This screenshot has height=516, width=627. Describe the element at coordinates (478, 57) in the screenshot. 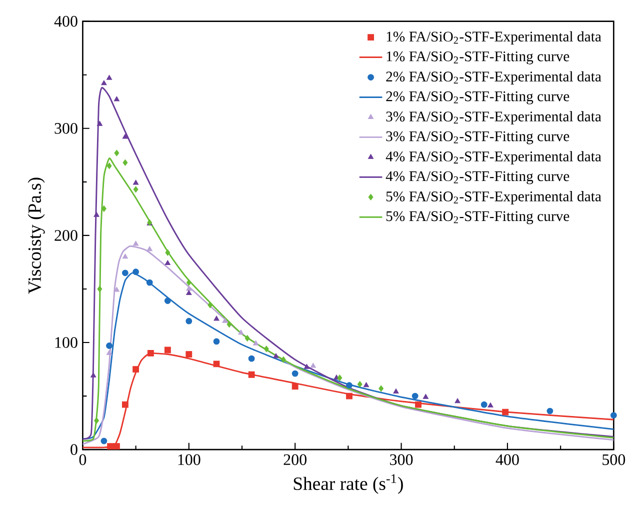

I see `legend-label: 1% FA/SiO$_{2}$-STF-Fitting curve` at that location.